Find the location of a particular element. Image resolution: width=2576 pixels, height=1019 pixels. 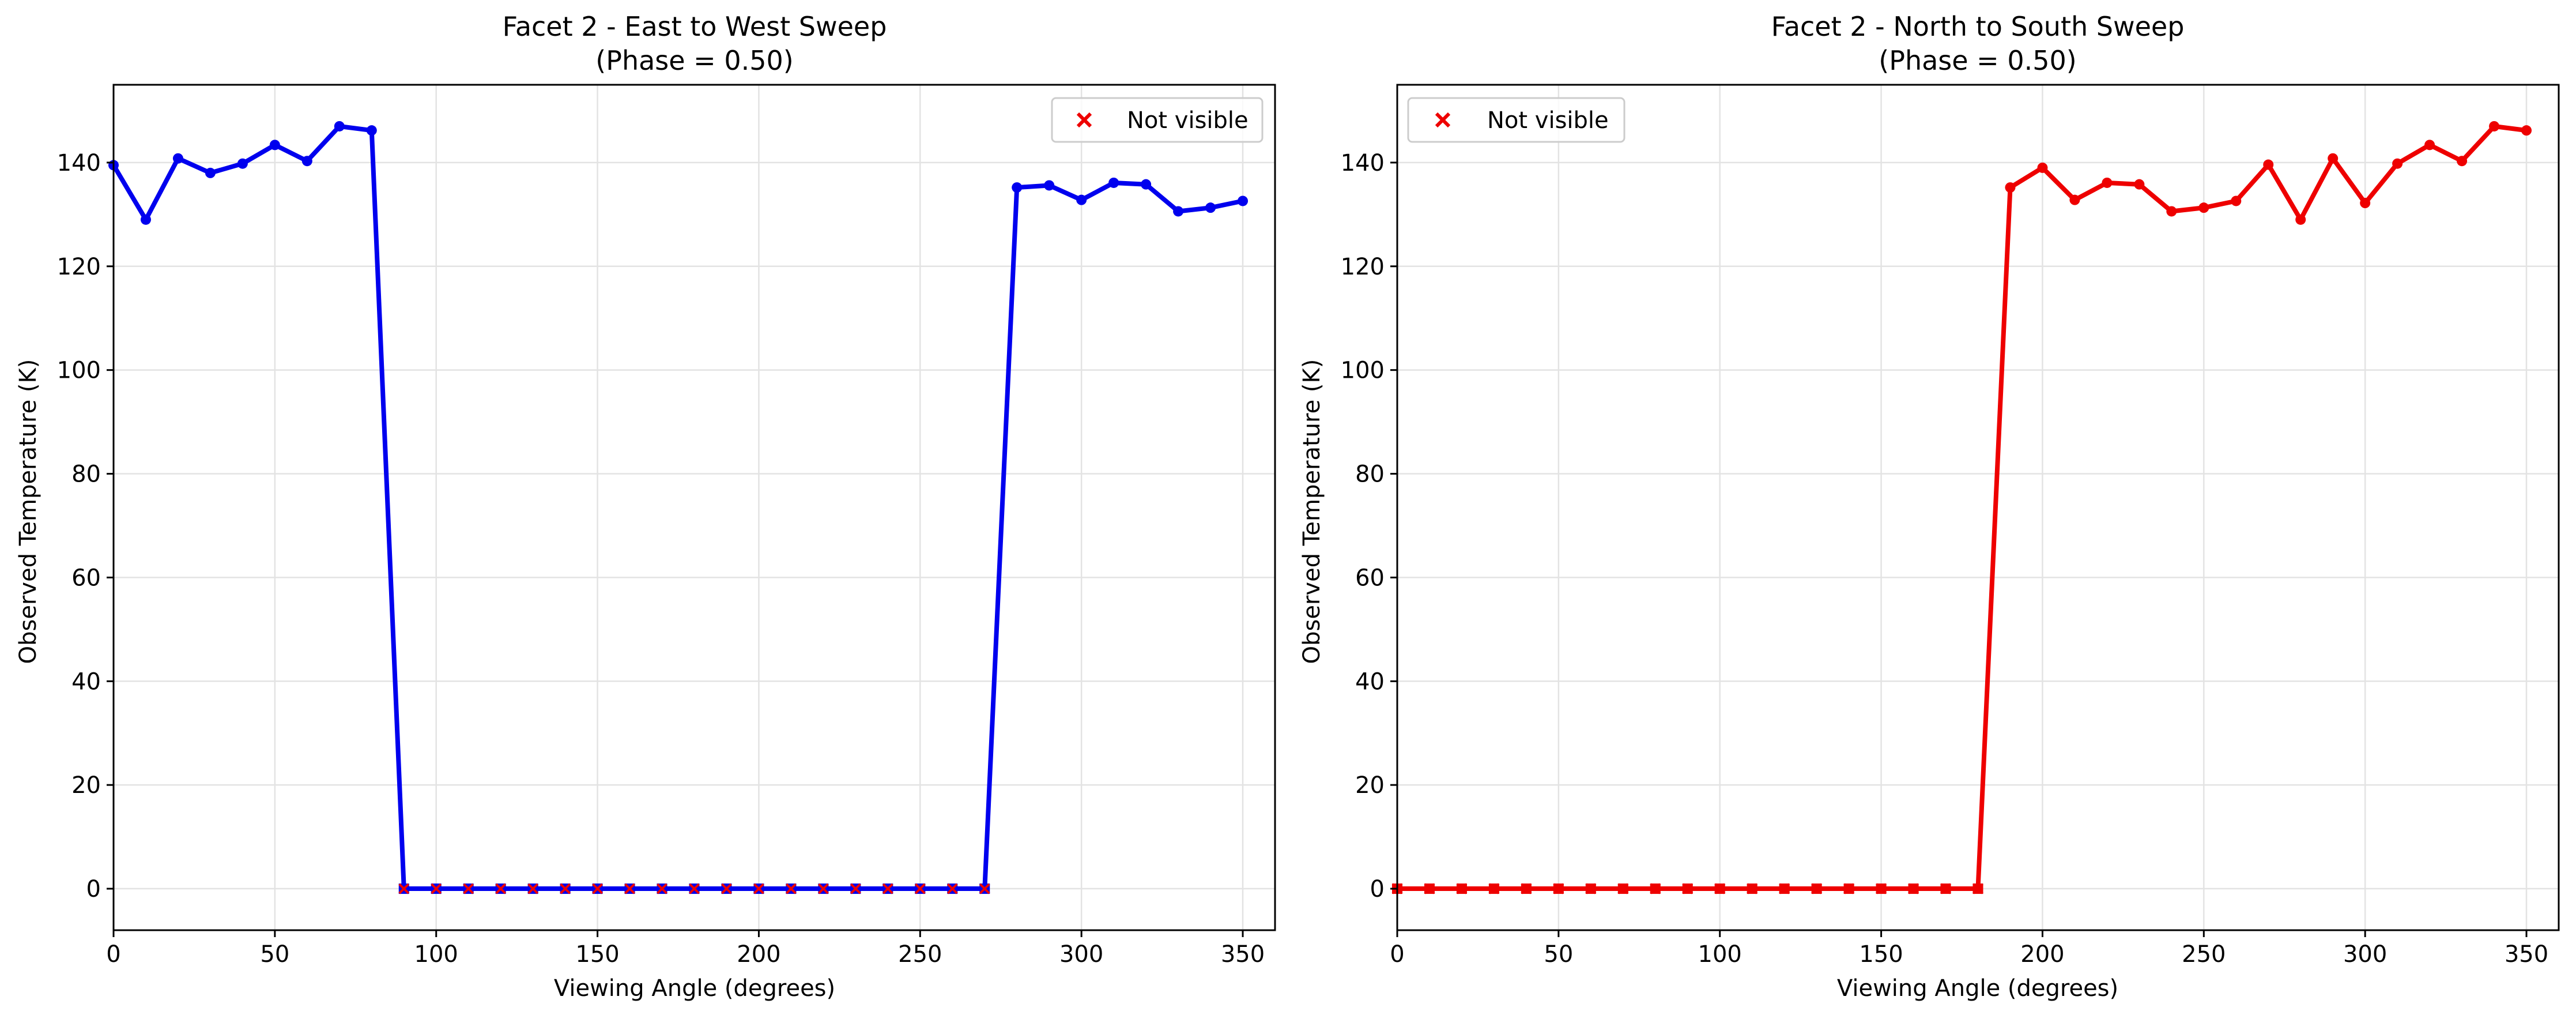

y-tick-label: 120 is located at coordinates (1363, 267).